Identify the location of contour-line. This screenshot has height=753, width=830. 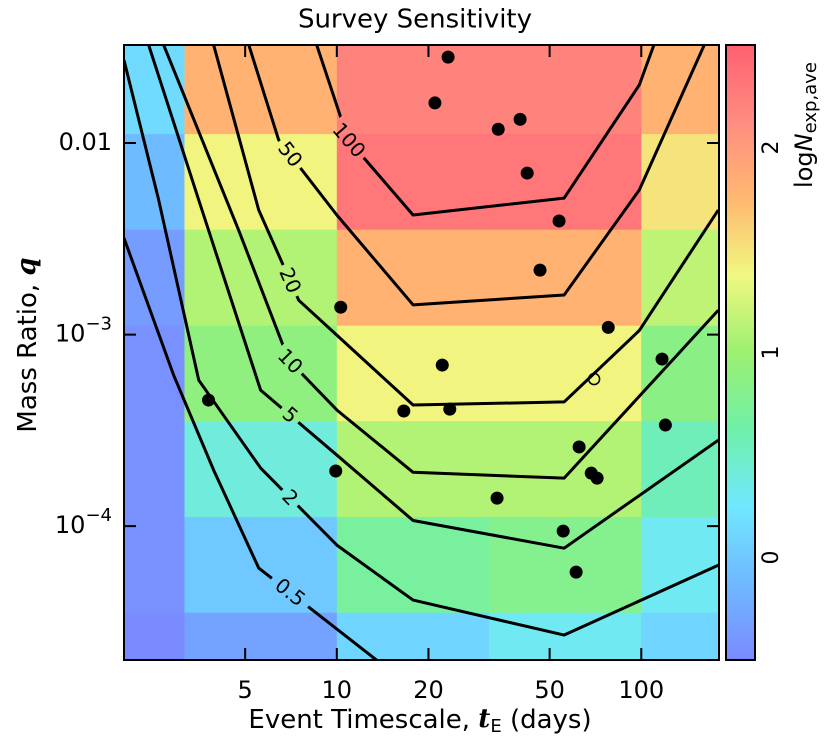
(485, 131).